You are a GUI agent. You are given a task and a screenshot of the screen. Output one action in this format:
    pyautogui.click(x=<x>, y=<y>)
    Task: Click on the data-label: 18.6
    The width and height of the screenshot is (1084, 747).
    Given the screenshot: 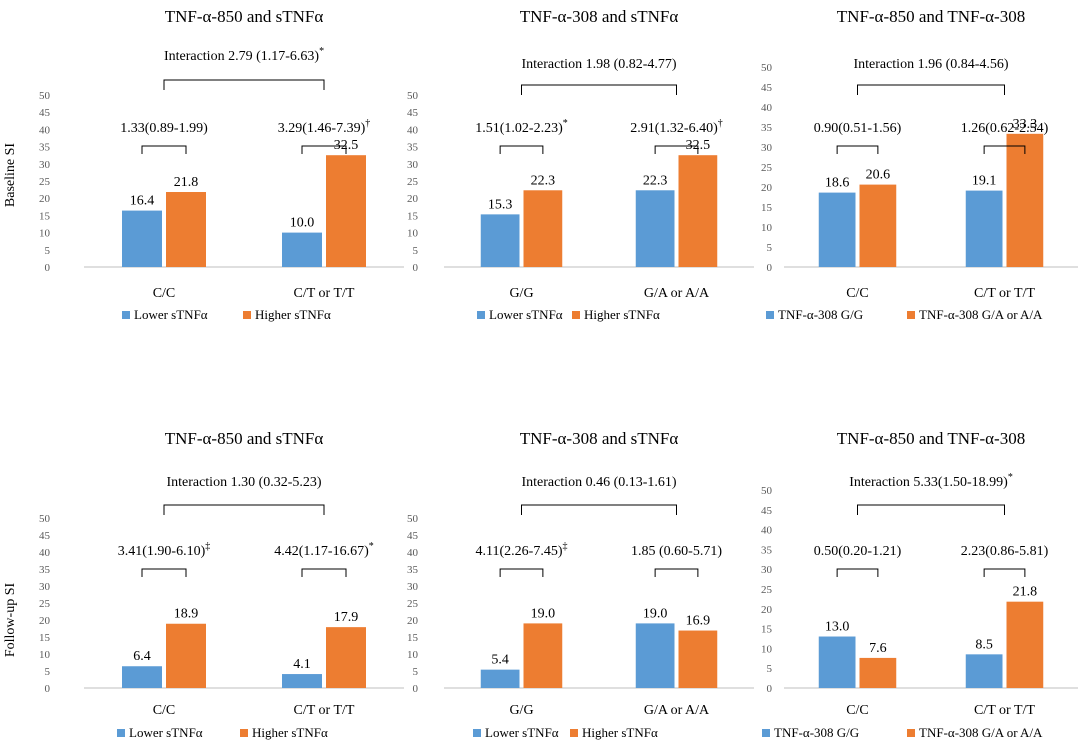 What is the action you would take?
    pyautogui.click(x=837, y=183)
    